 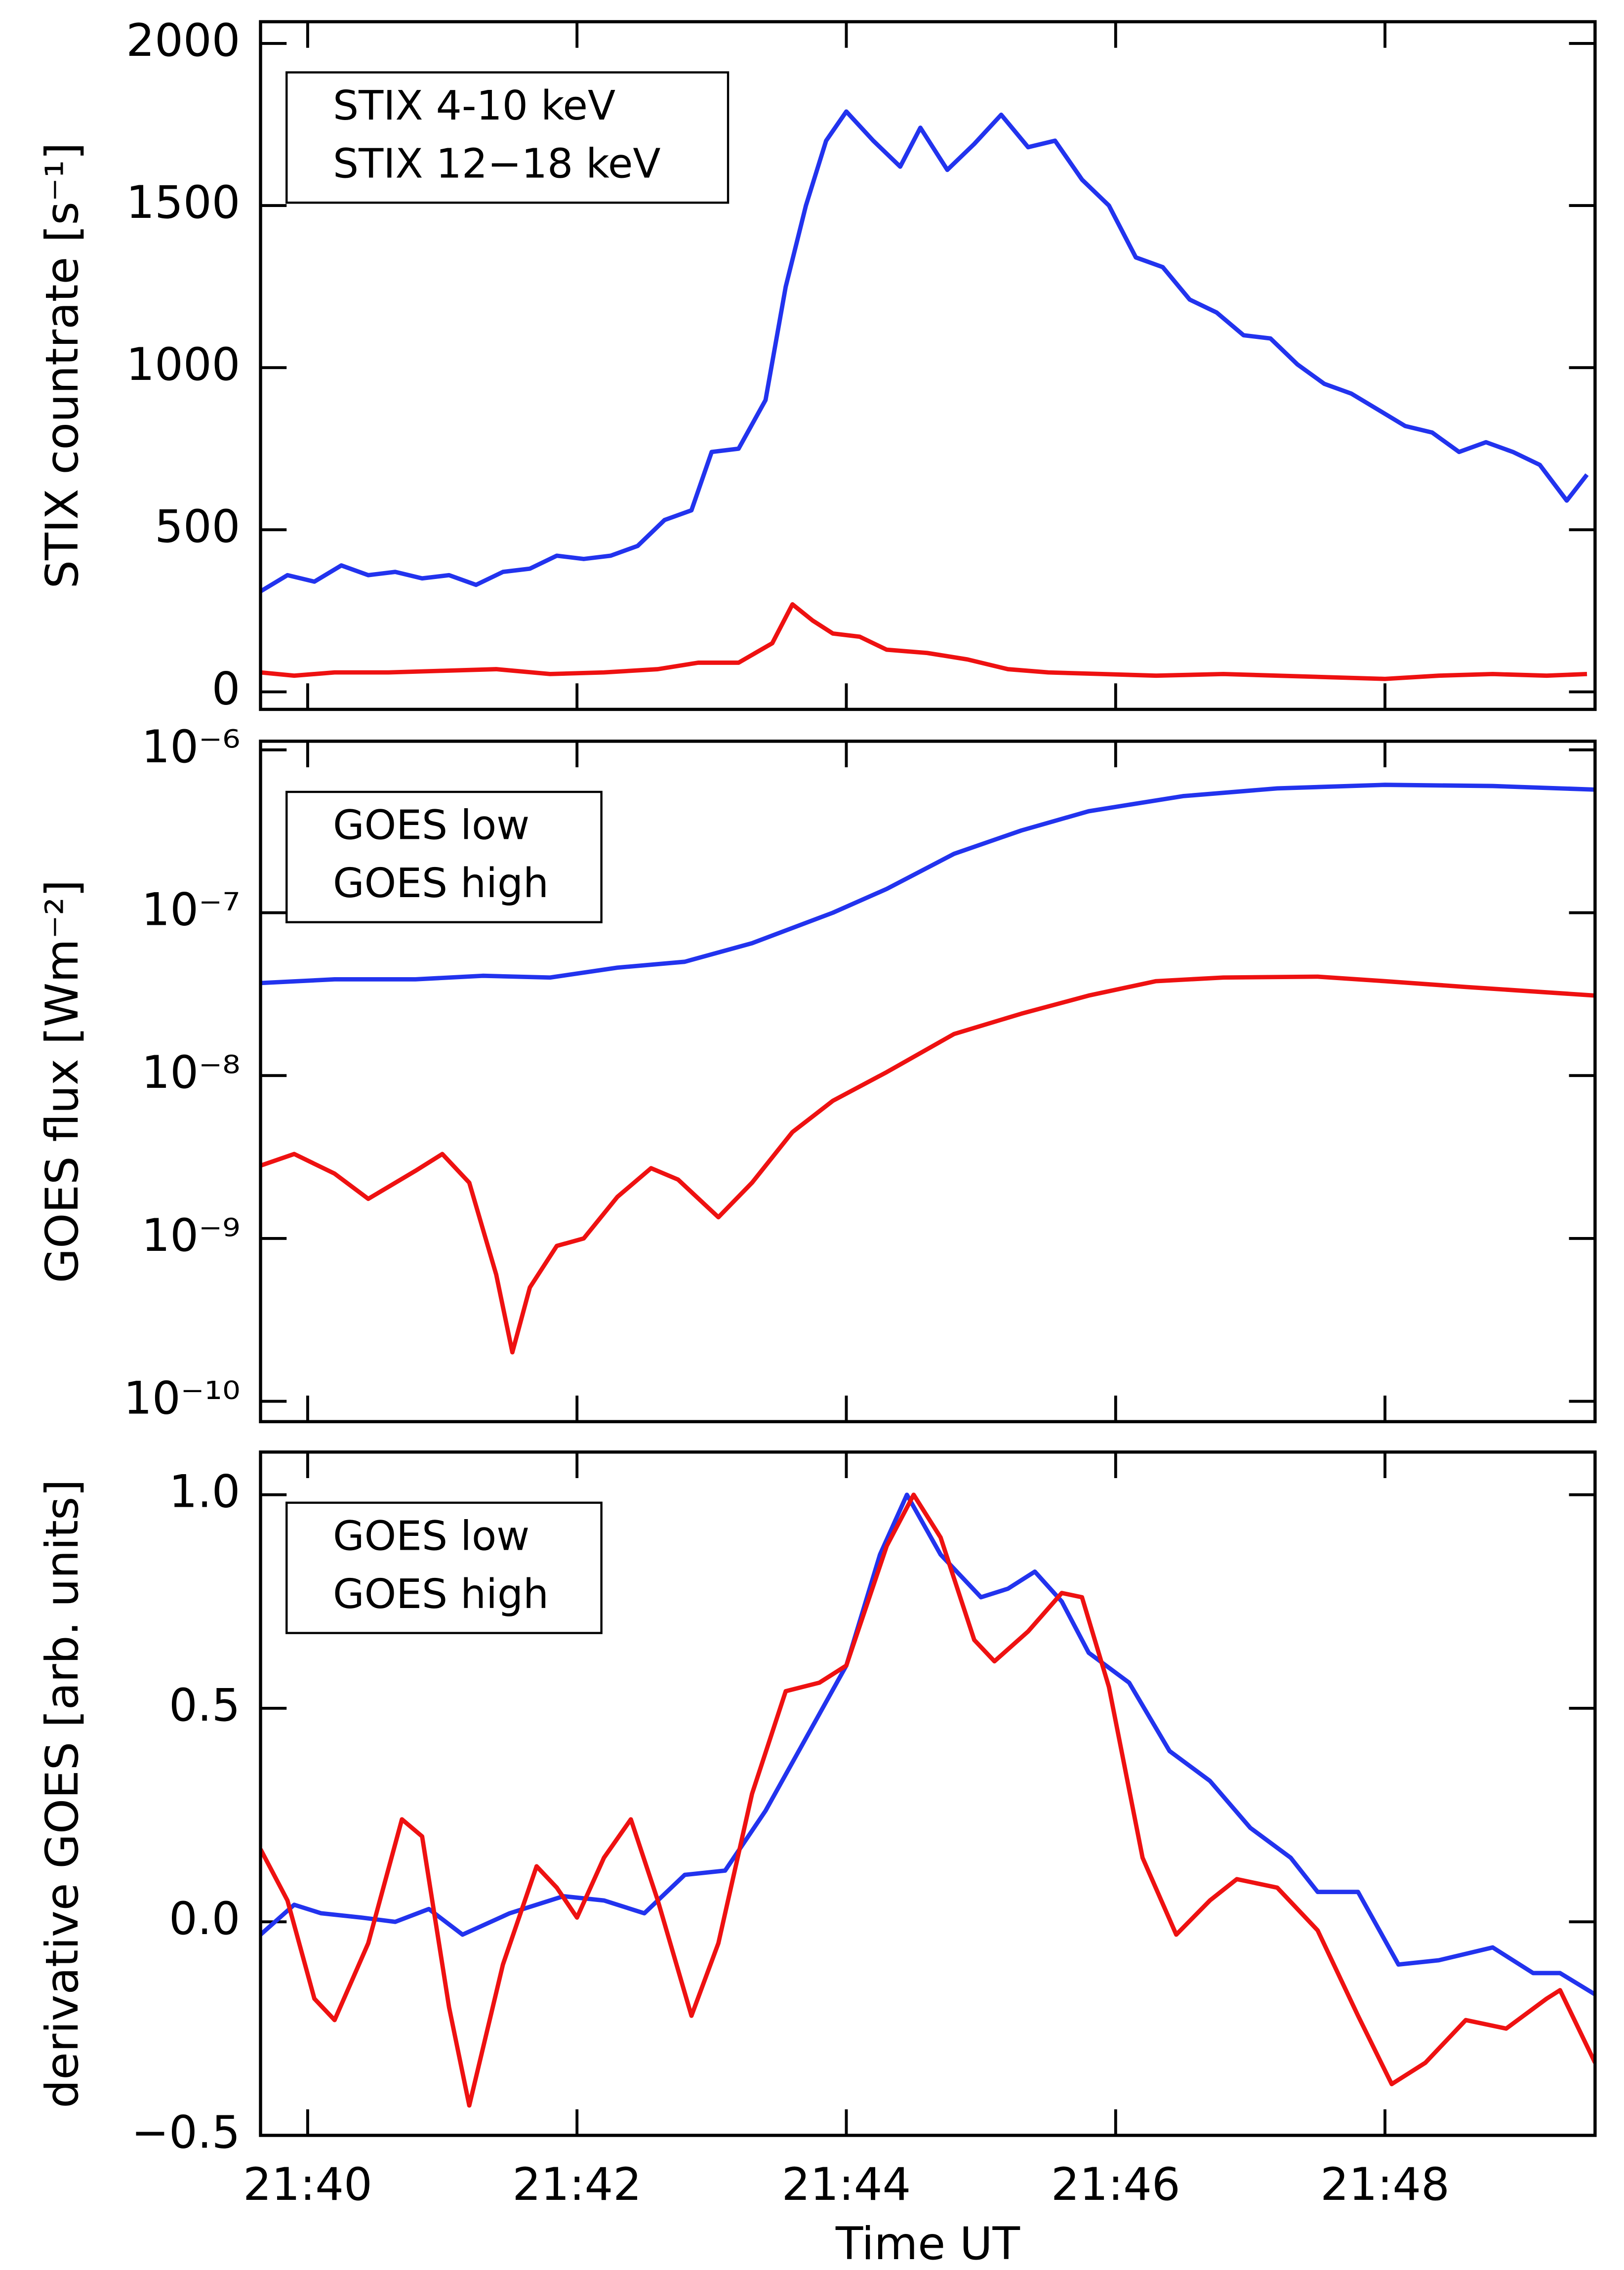 I want to click on x-tick-label: 21:42, so click(x=577, y=2185).